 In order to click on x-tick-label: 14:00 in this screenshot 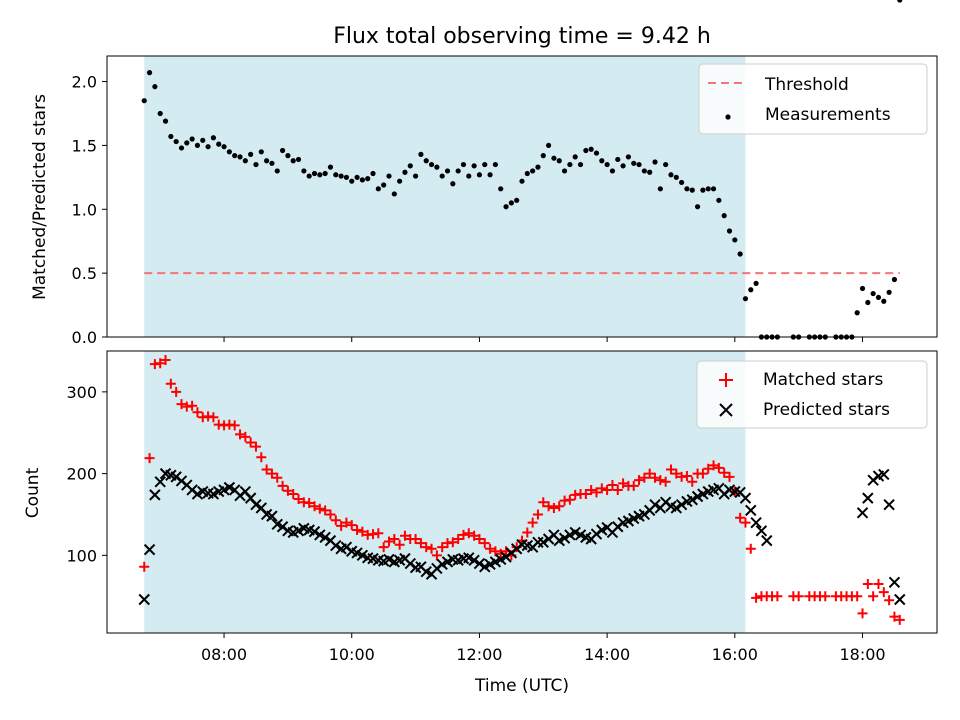, I will do `click(607, 654)`.